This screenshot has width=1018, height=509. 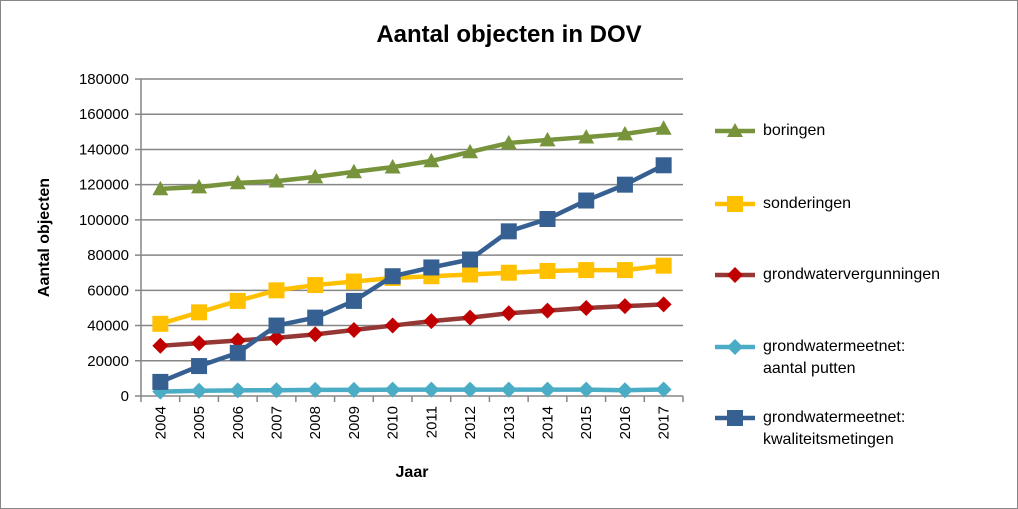 What do you see at coordinates (104, 79) in the screenshot?
I see `y-tick-label: 180000` at bounding box center [104, 79].